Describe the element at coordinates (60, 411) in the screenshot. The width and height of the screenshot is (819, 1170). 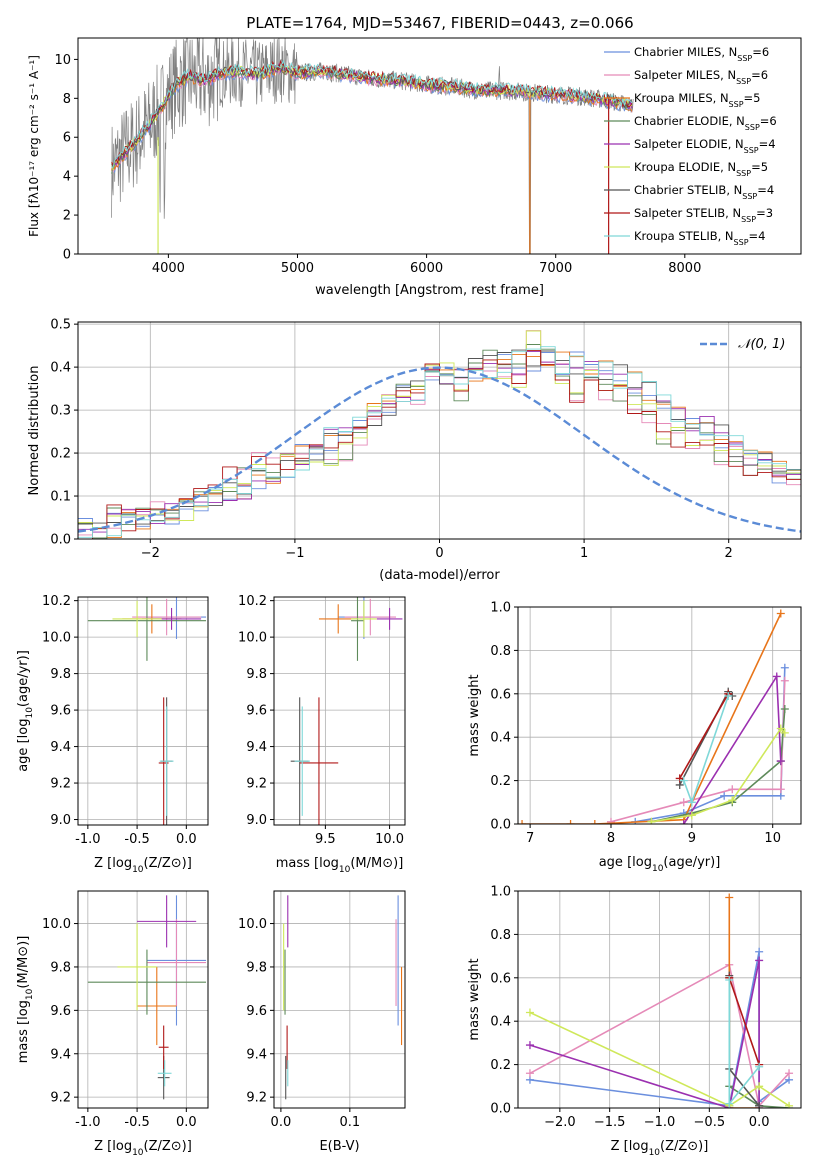
I see `residuals-axes-ytick-label-3: 0.3` at that location.